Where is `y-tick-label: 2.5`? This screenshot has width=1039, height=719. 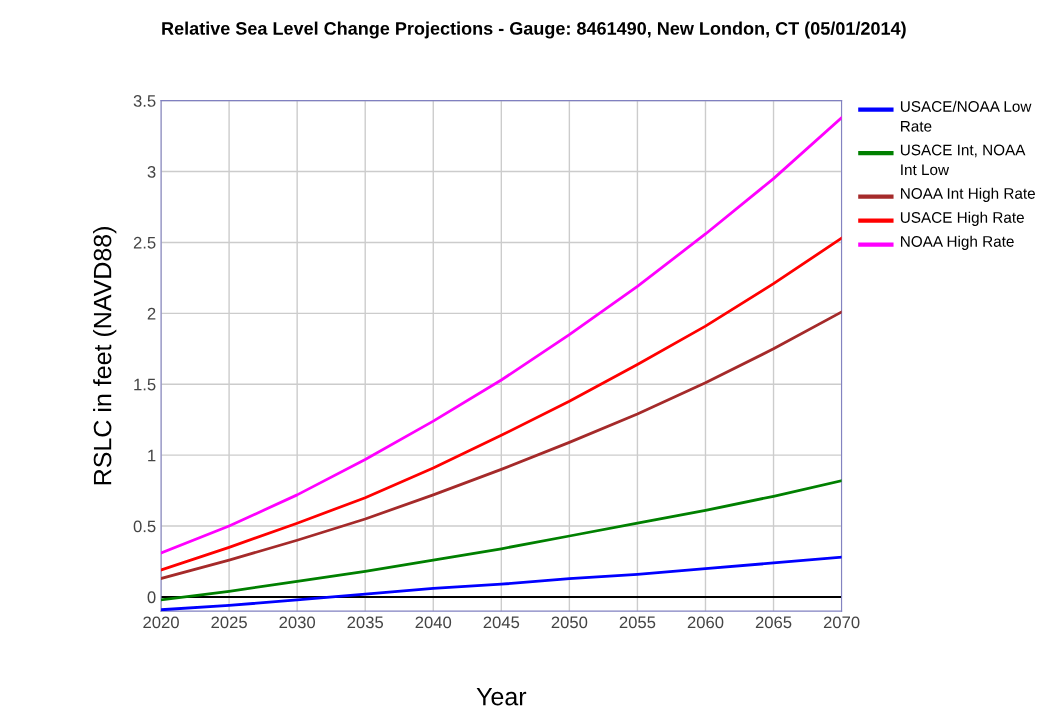
y-tick-label: 2.5 is located at coordinates (144, 242).